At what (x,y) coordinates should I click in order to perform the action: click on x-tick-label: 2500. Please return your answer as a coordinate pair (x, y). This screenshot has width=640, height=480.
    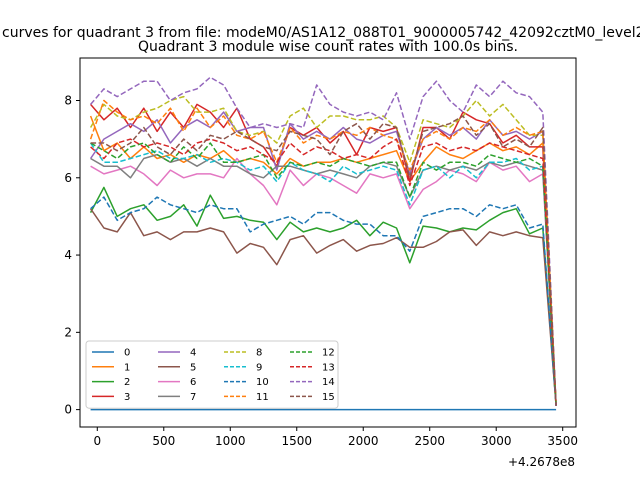
    Looking at the image, I should click on (429, 441).